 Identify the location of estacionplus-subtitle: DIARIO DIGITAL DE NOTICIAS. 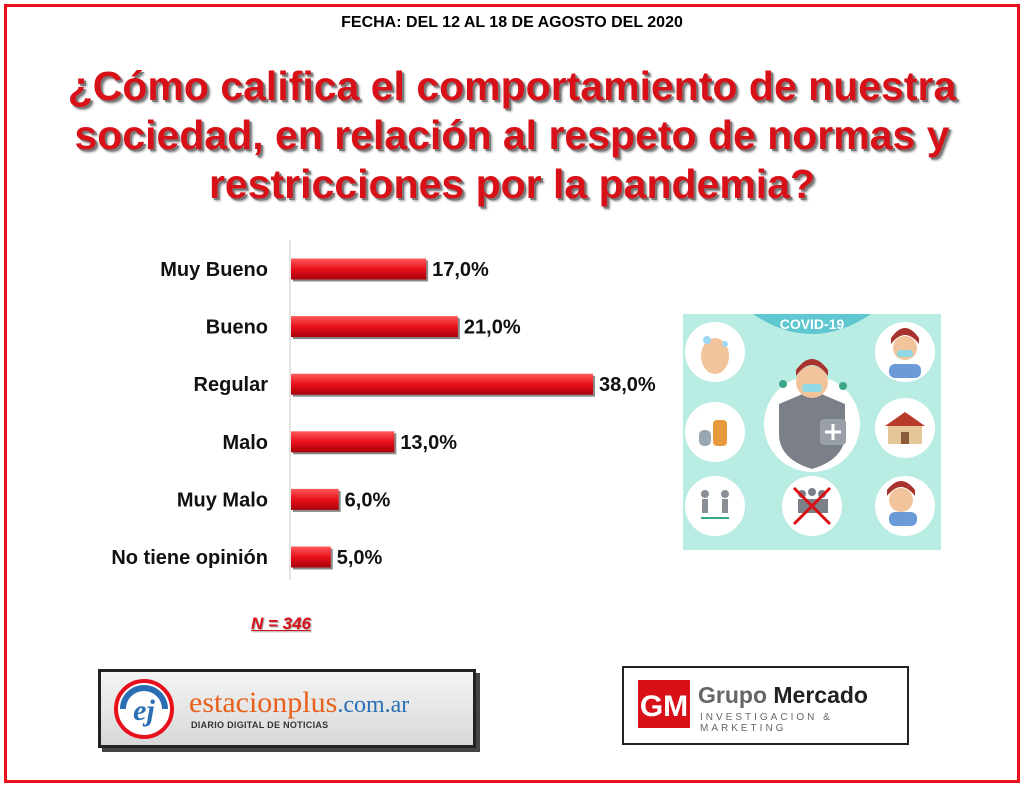
(260, 725).